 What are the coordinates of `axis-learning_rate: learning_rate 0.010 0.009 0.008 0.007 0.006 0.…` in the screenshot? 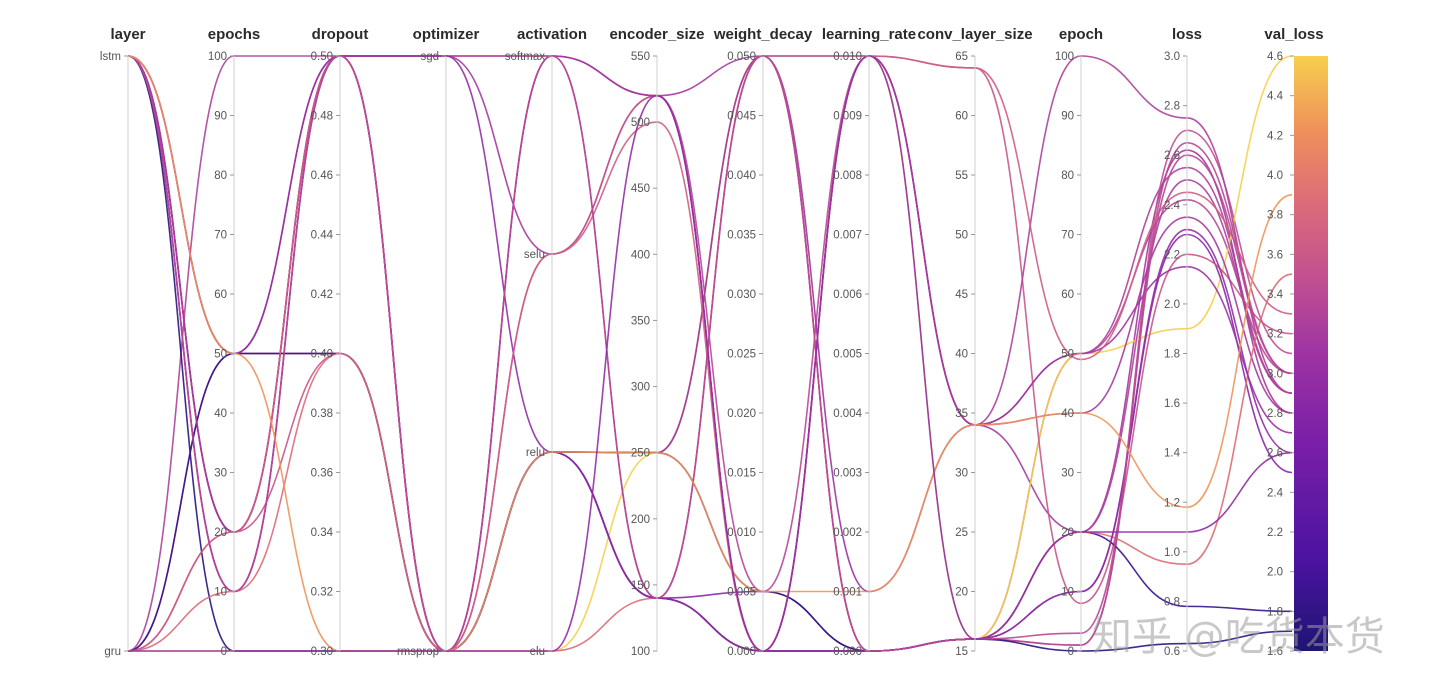 It's located at (869, 342).